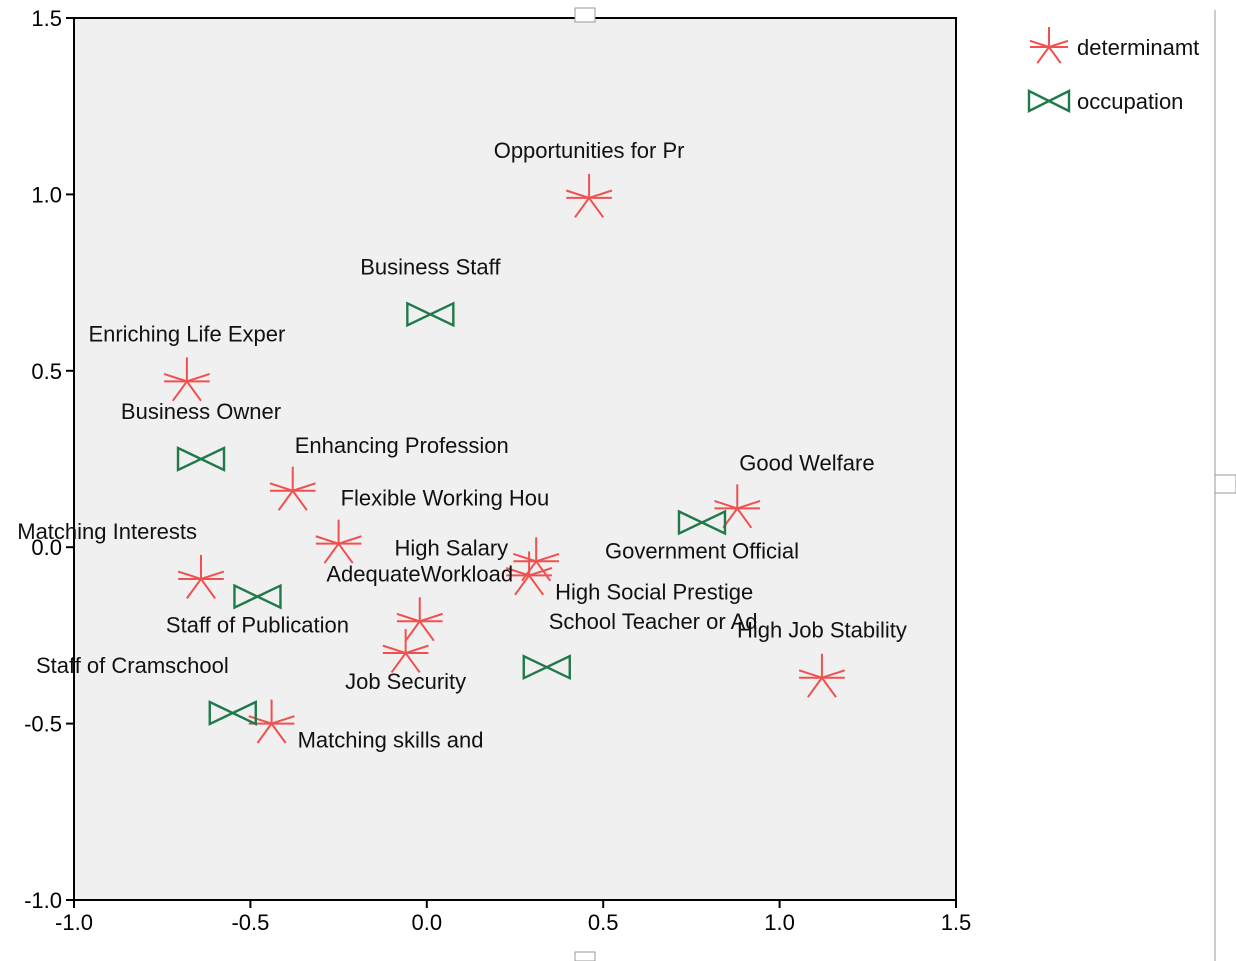 The height and width of the screenshot is (961, 1236). I want to click on y-tick-label: 1.0, so click(46, 194).